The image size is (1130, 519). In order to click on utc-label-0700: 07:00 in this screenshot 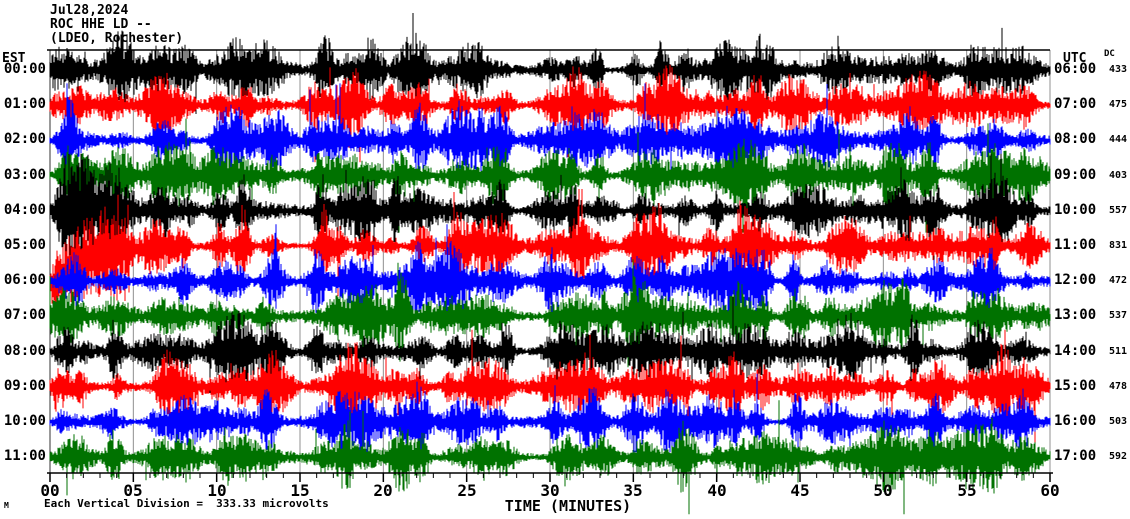, I will do `click(1075, 104)`.